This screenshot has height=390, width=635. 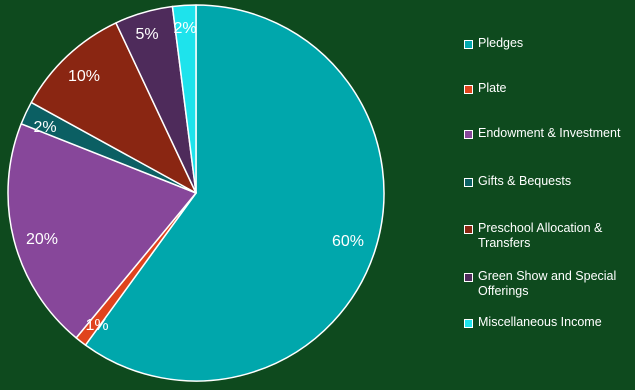 What do you see at coordinates (525, 181) in the screenshot?
I see `legend-label-gifts: Gifts & Bequests` at bounding box center [525, 181].